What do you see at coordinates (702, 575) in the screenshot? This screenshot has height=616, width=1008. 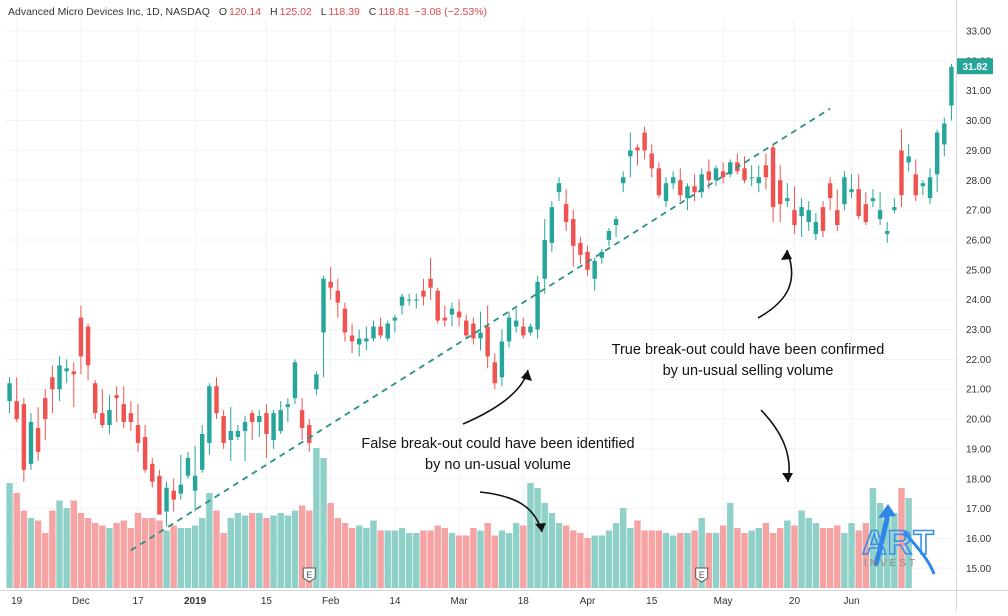 I see `earnings-marker-1: E` at bounding box center [702, 575].